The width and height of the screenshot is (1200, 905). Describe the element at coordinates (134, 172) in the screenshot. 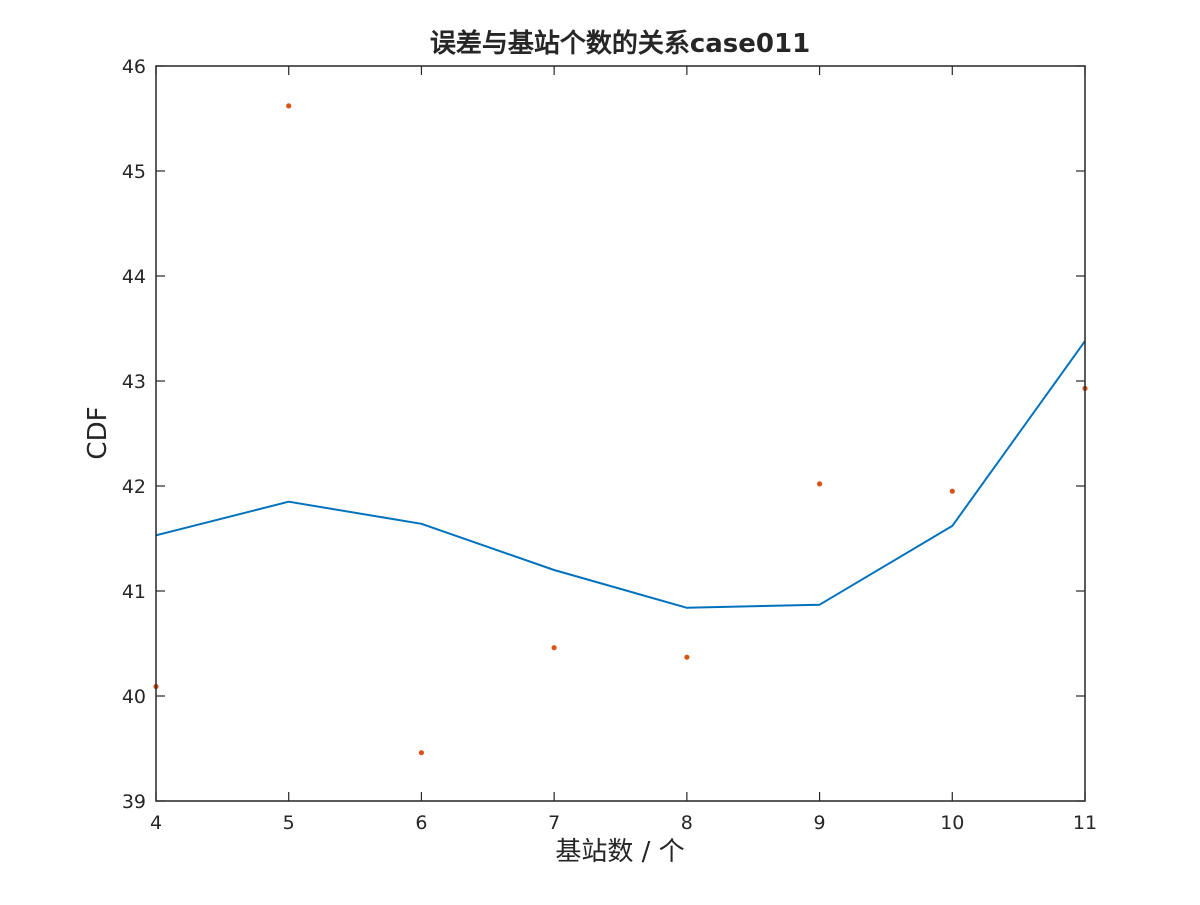

I see `y-tick-label: 45` at that location.